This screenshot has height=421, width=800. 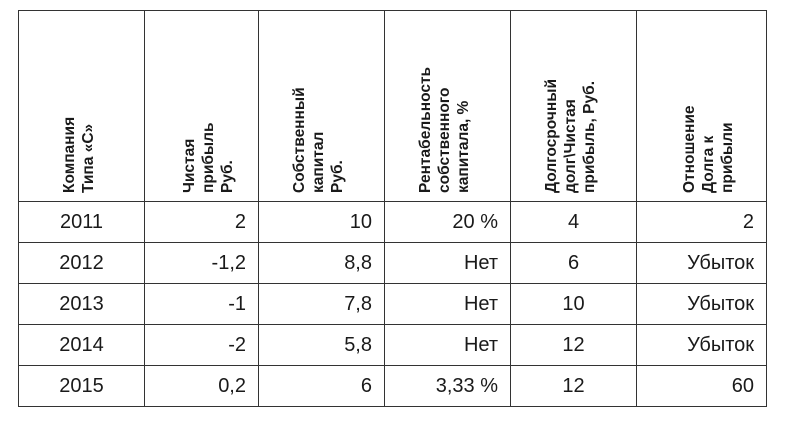 What do you see at coordinates (321, 345) in the screenshot?
I see `cell-equity: 5,8` at bounding box center [321, 345].